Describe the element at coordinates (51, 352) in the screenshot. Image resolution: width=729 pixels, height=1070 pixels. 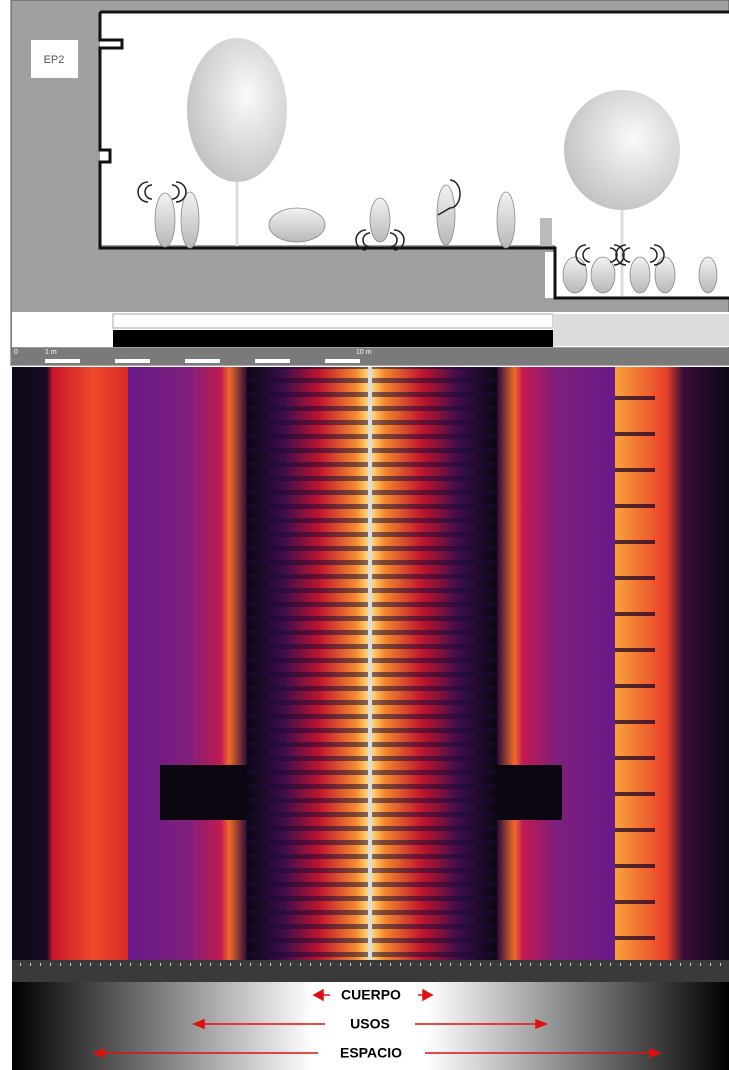
I see `scale-label: 1 m` at that location.